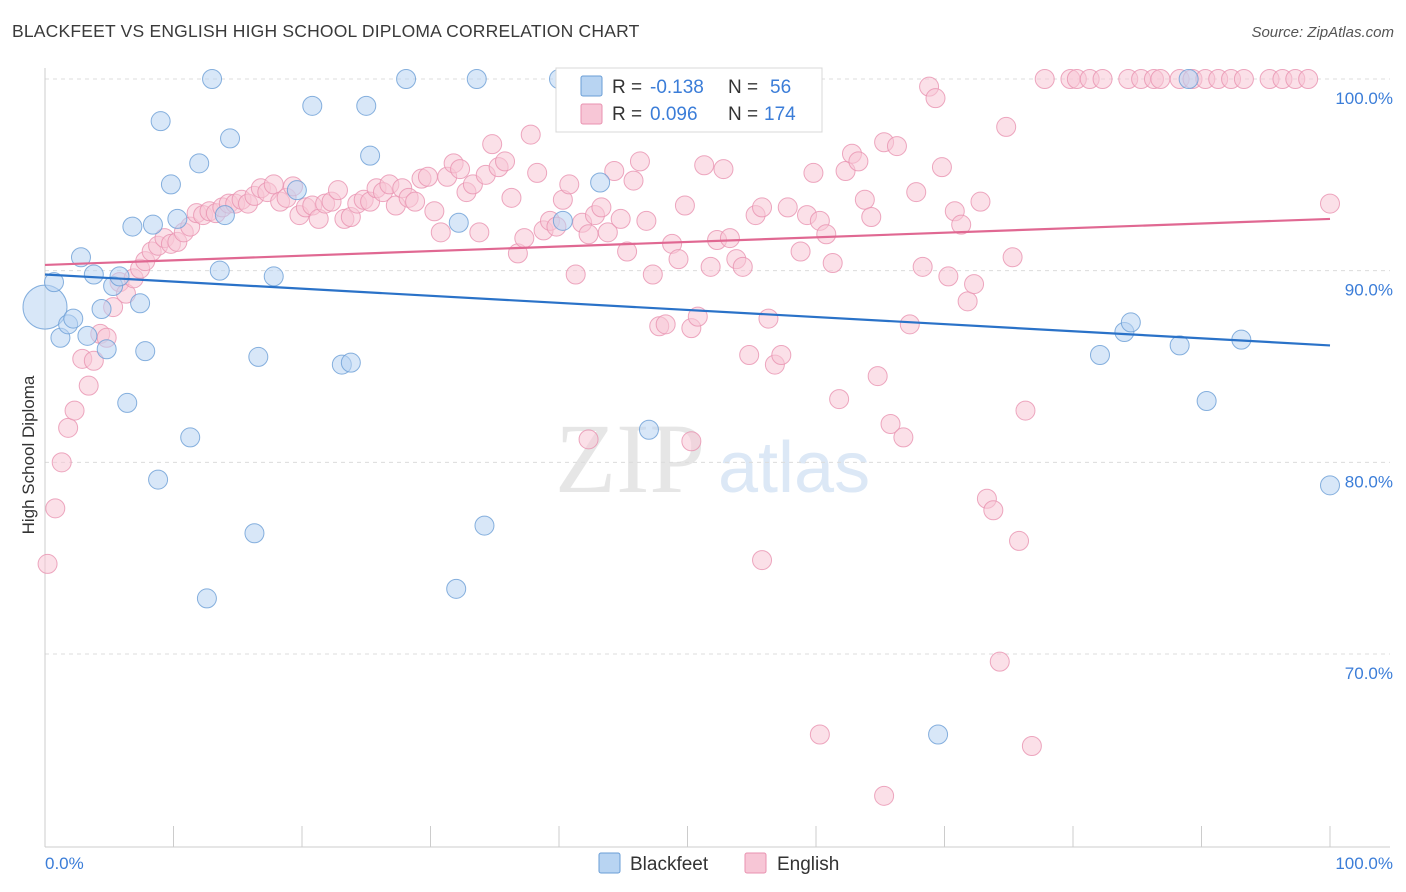  Describe the element at coordinates (674, 114) in the screenshot. I see `english-r-value: 0.096` at that location.